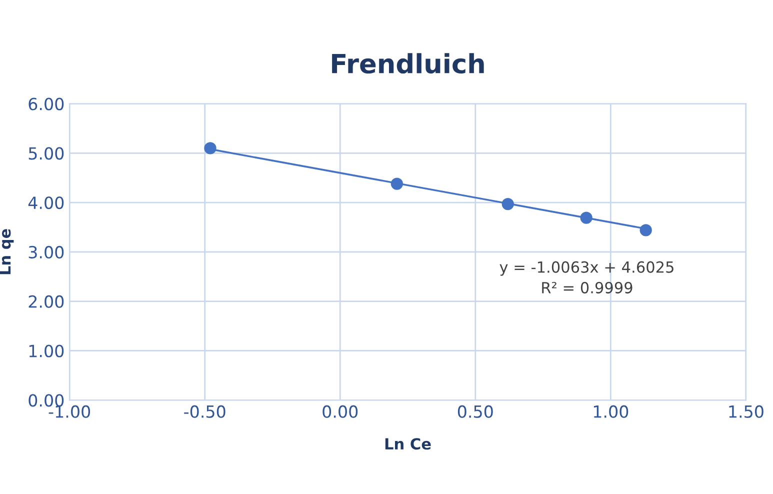 Image resolution: width=773 pixels, height=494 pixels. I want to click on x-tick-label: 0.50, so click(475, 411).